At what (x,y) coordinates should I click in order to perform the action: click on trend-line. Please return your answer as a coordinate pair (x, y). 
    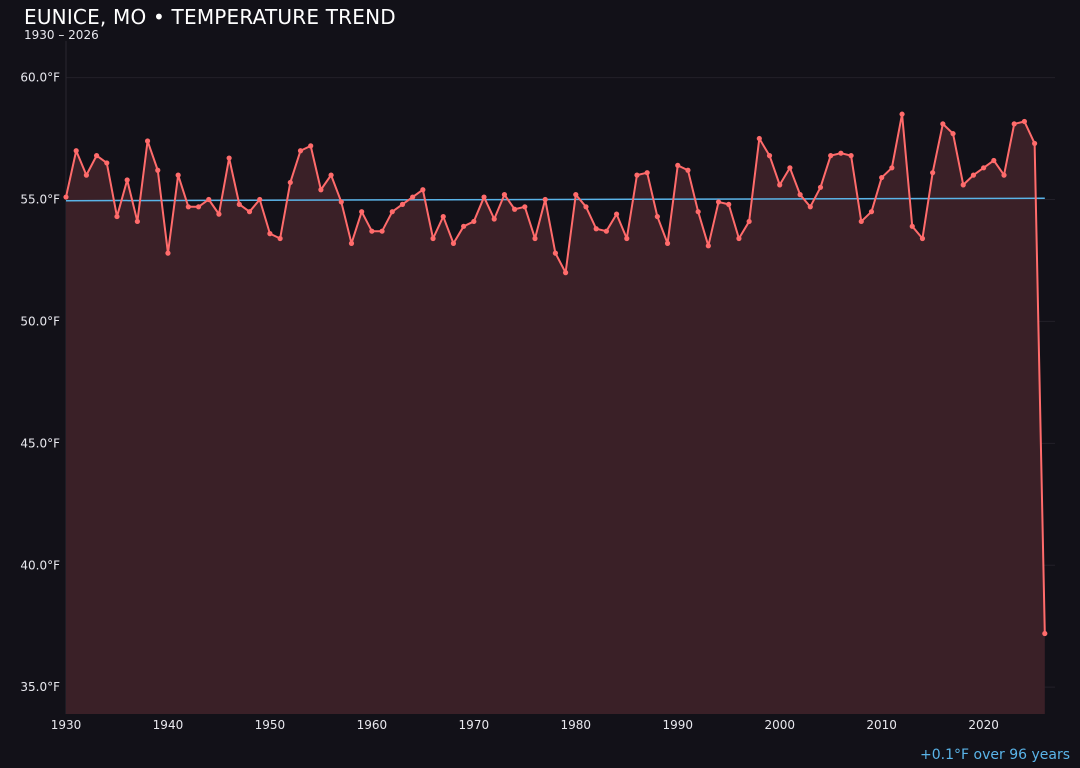
    Looking at the image, I should click on (555, 199).